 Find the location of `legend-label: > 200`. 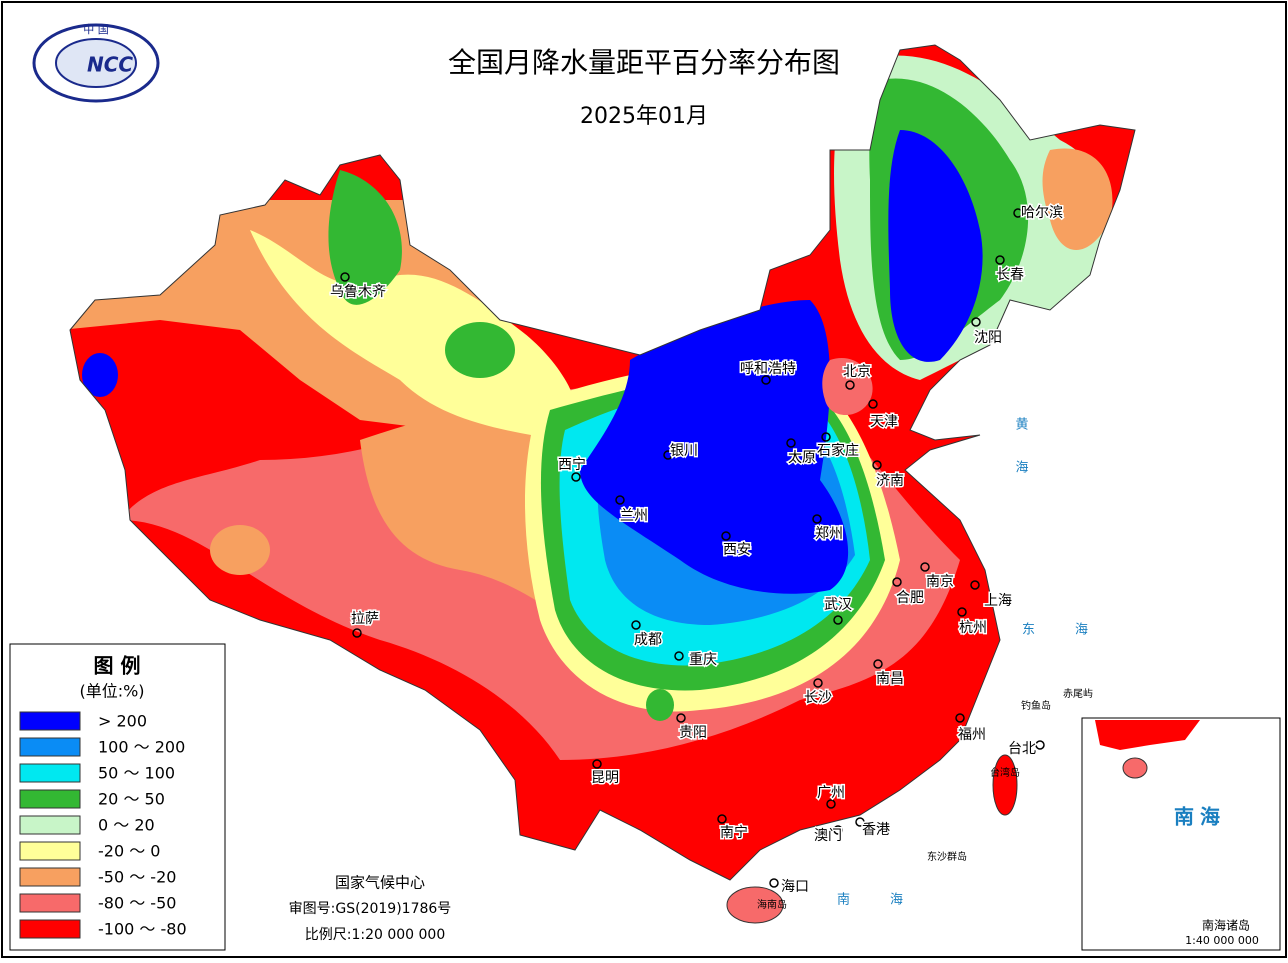

legend-label: > 200 is located at coordinates (122, 721).